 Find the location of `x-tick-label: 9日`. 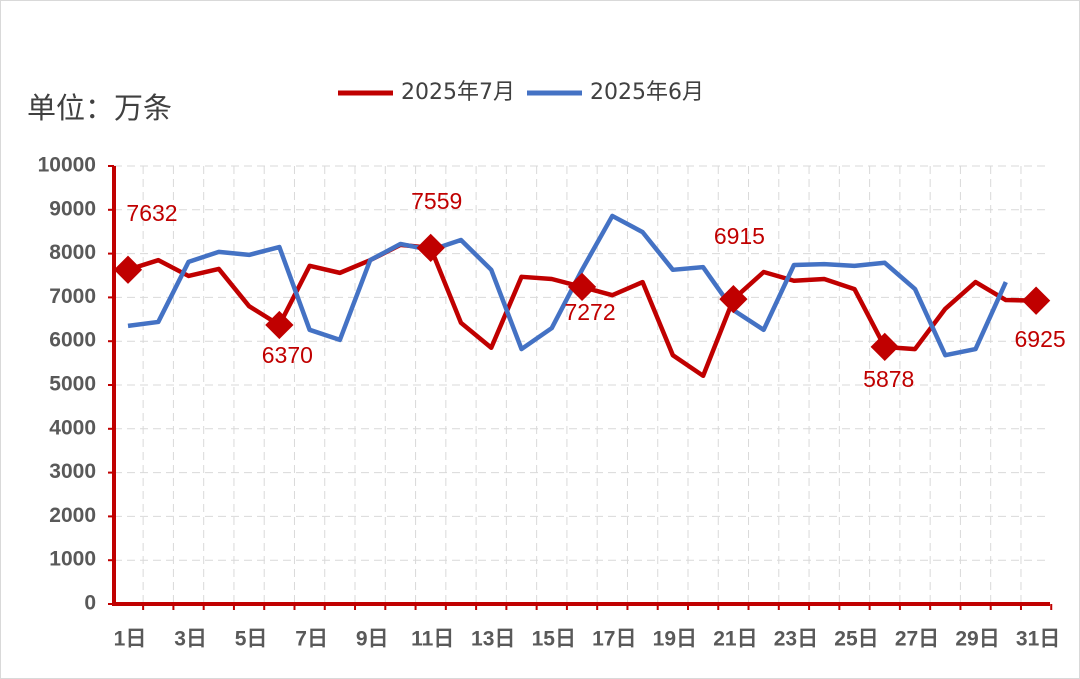

x-tick-label: 9日 is located at coordinates (372, 639).